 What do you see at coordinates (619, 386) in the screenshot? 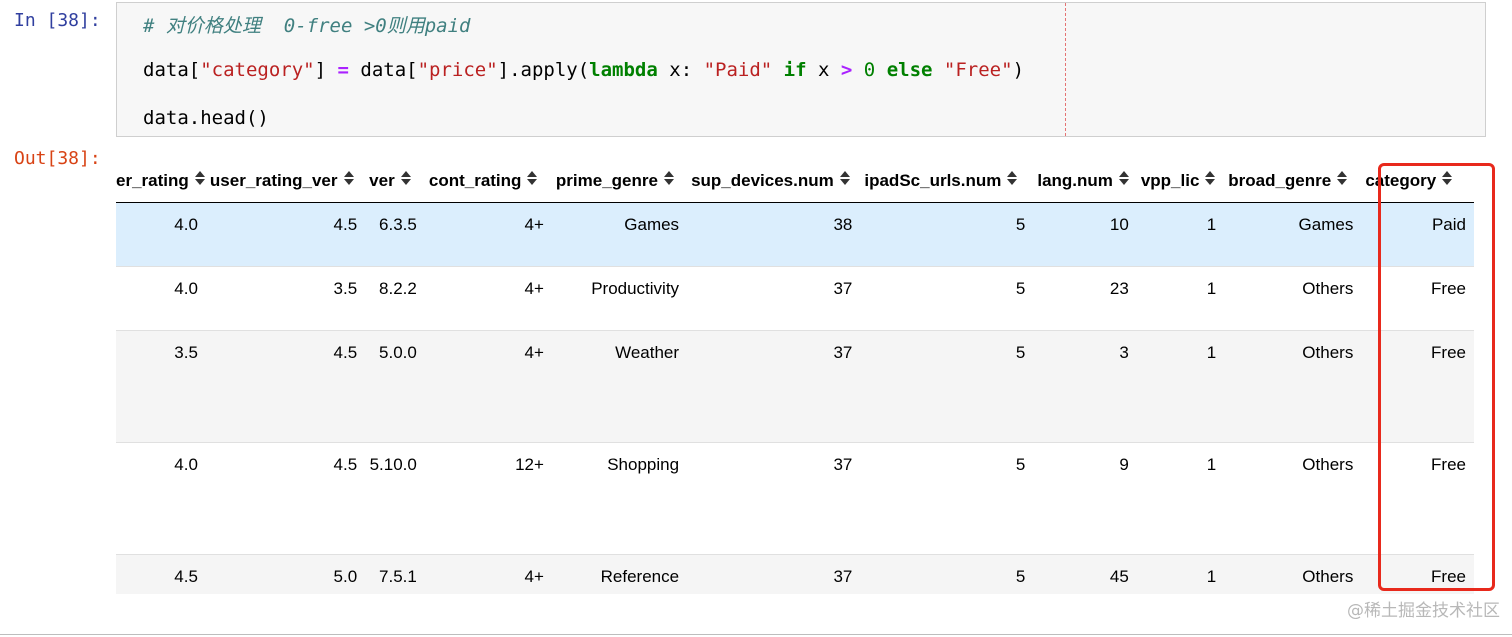
I see `table-cell: Weather` at bounding box center [619, 386].